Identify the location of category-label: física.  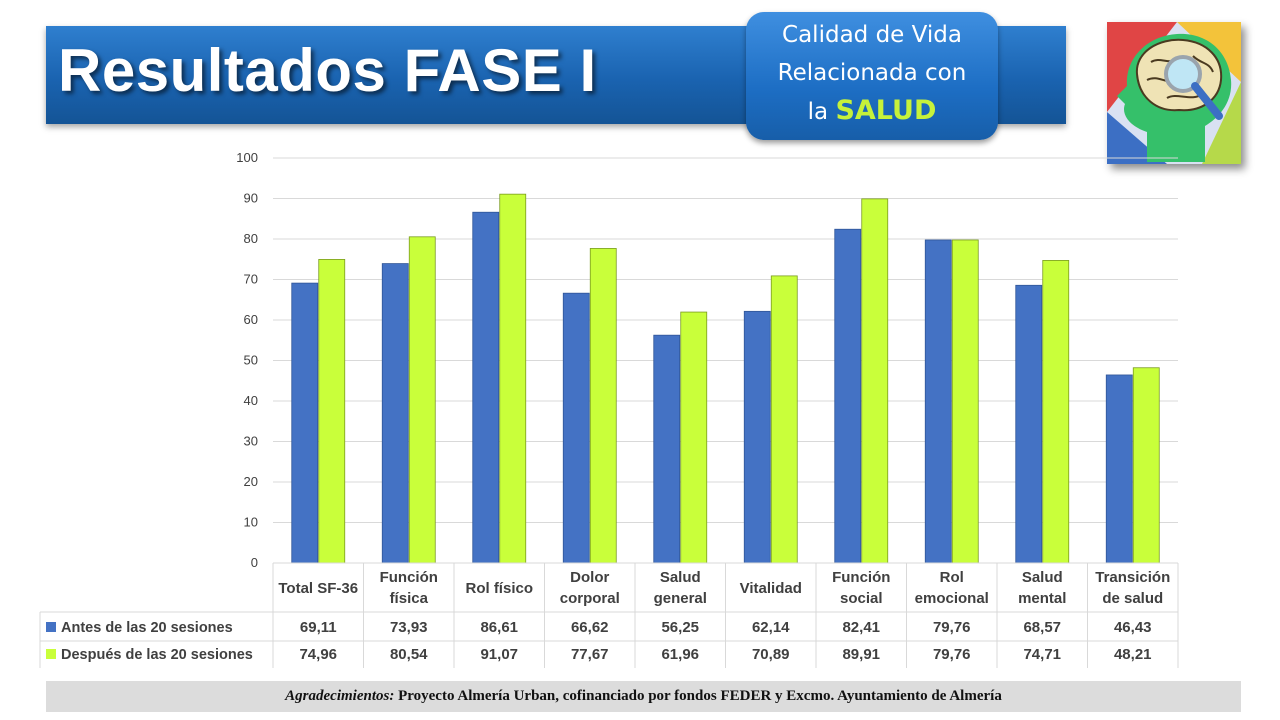
(409, 598).